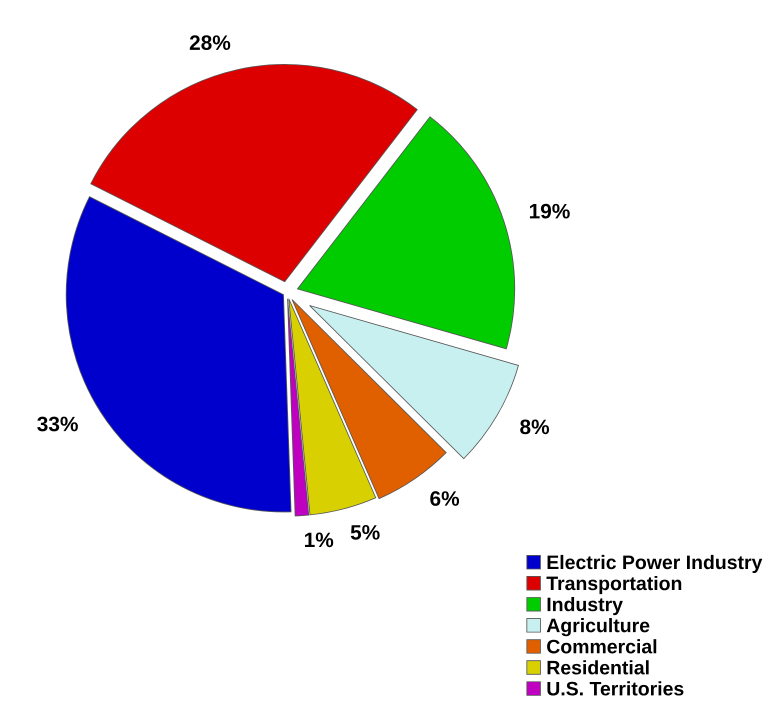  I want to click on legend-label: Electric Power Industry, so click(655, 564).